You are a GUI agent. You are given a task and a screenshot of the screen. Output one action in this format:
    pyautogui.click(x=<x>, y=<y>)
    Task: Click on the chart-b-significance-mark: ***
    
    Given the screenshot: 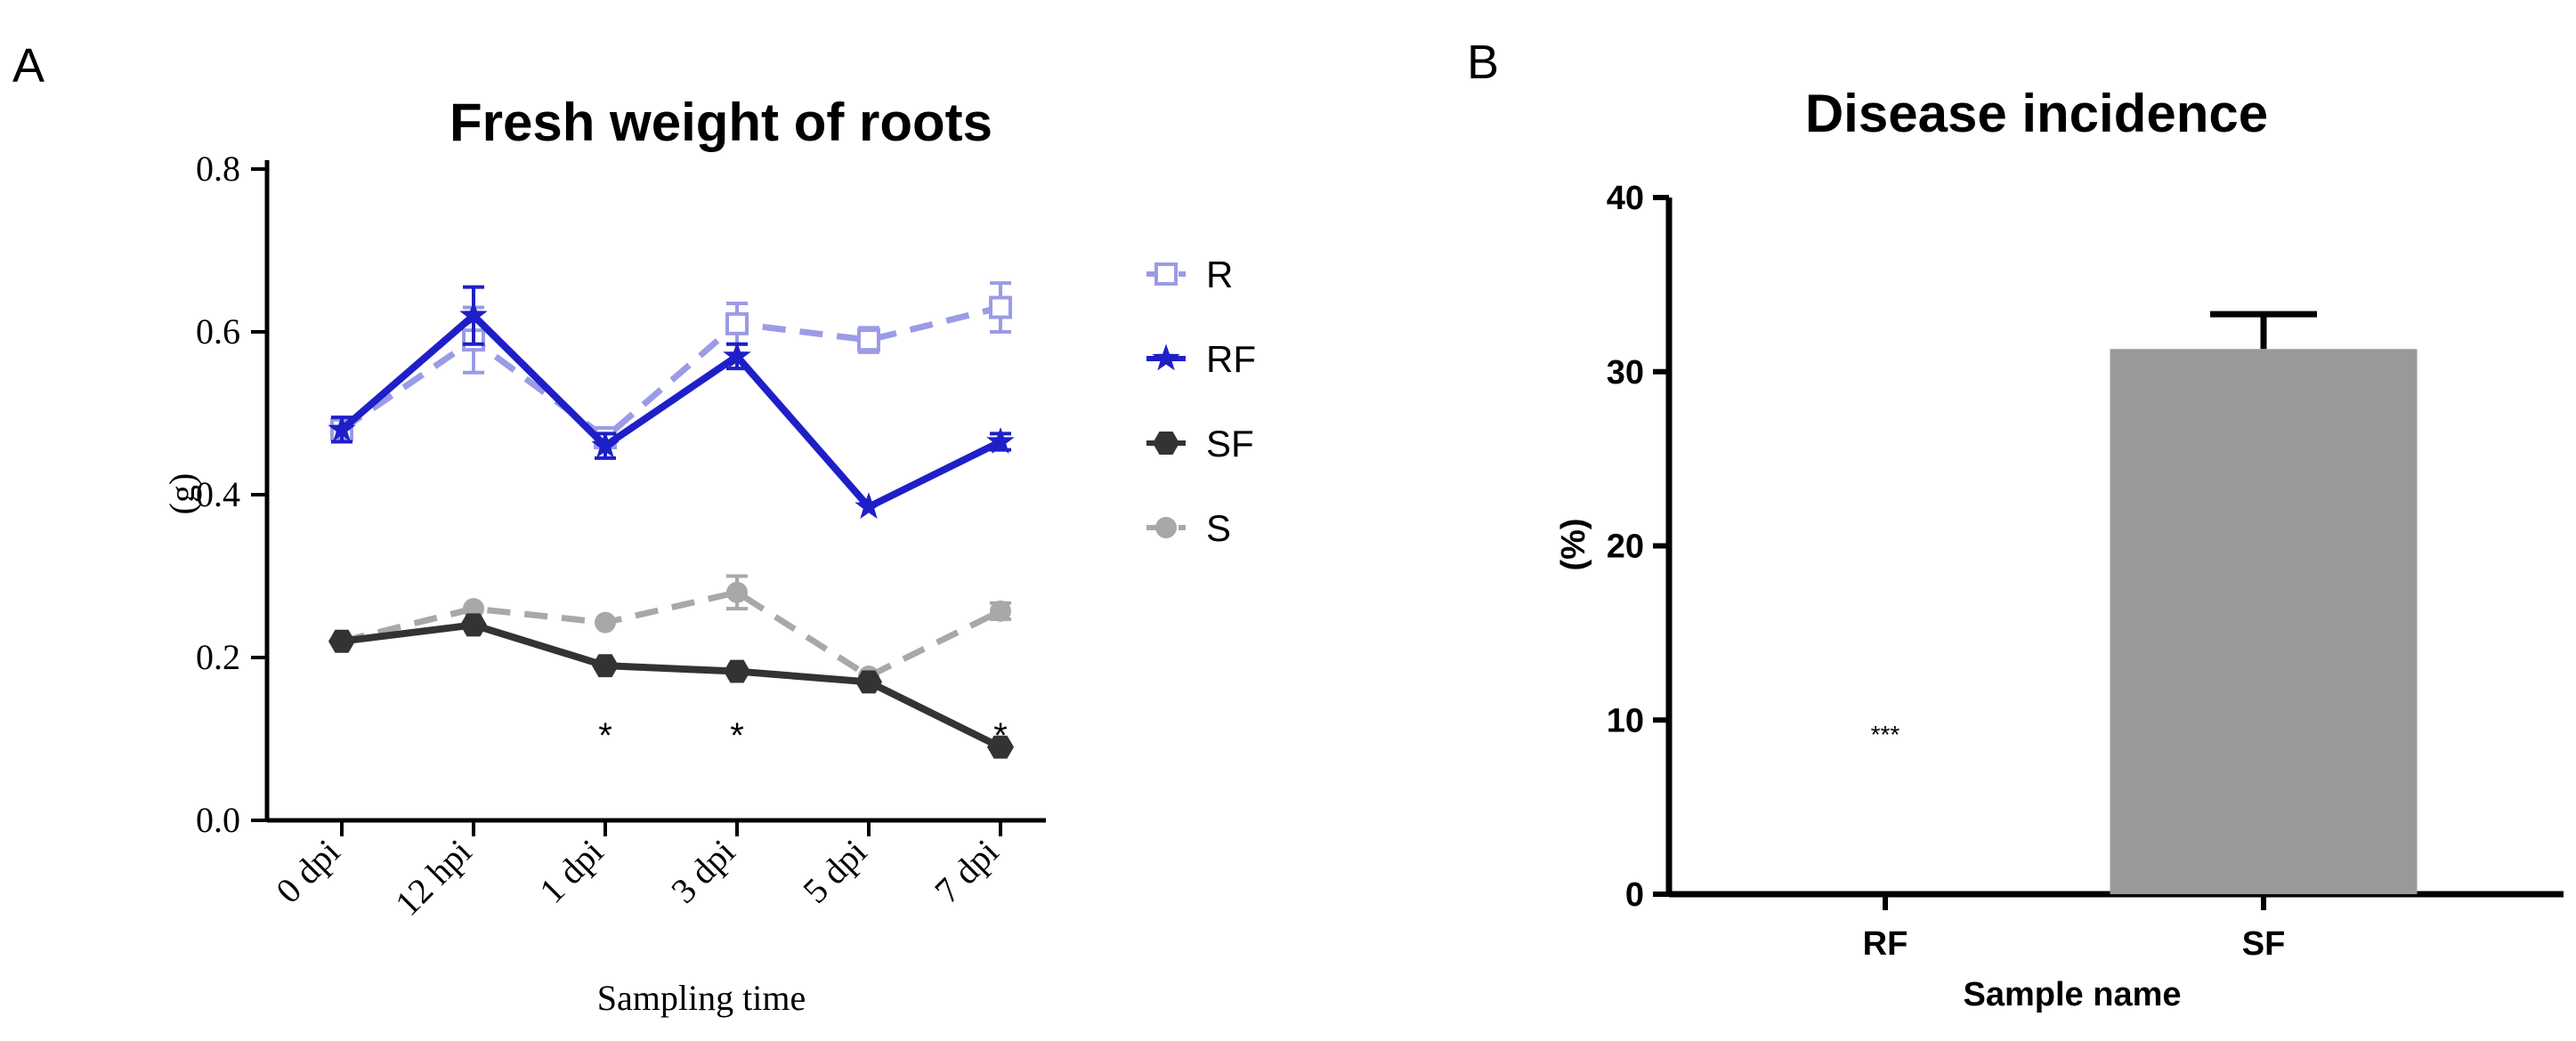 What is the action you would take?
    pyautogui.click(x=1886, y=734)
    